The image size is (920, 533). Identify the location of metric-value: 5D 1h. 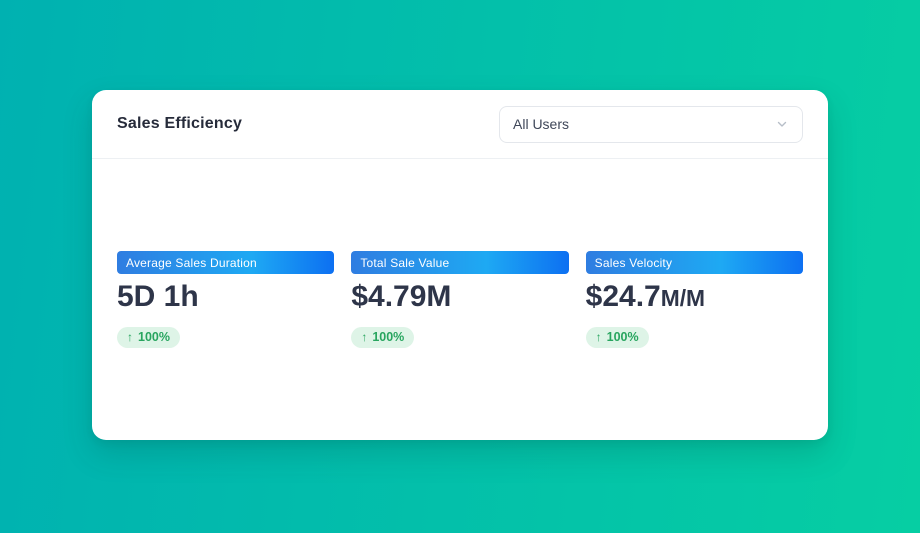
(225, 297).